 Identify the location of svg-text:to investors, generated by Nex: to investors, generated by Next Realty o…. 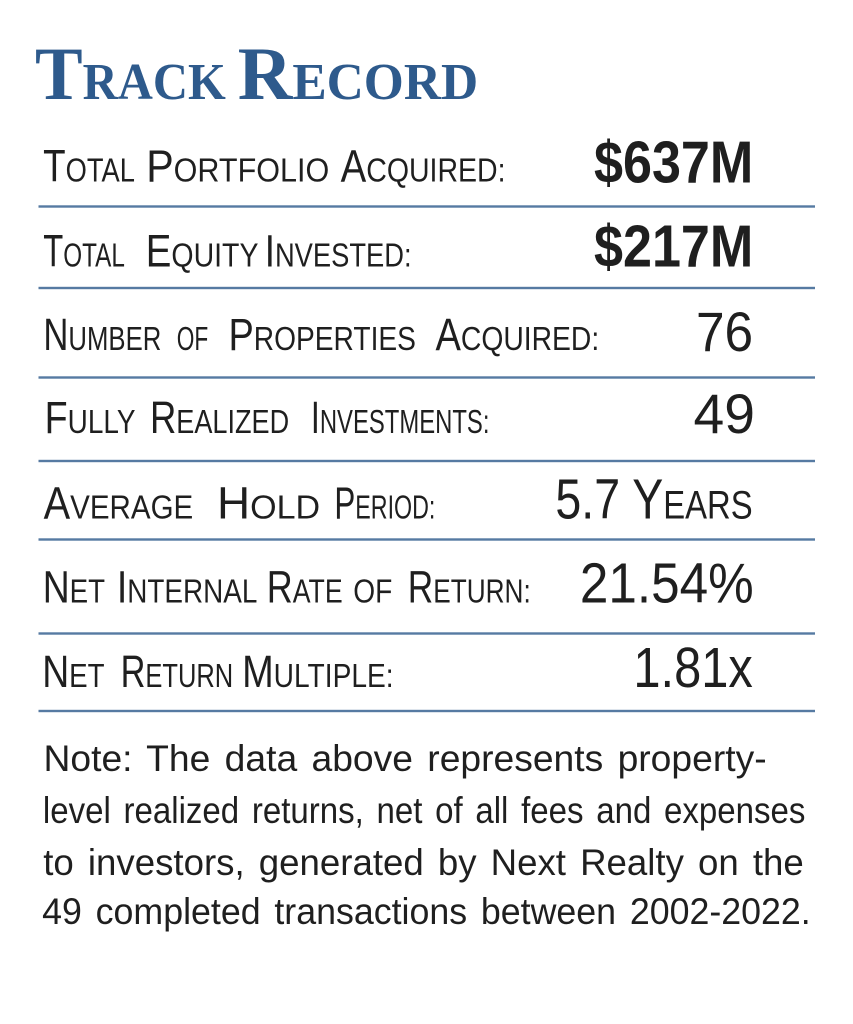
(423, 862).